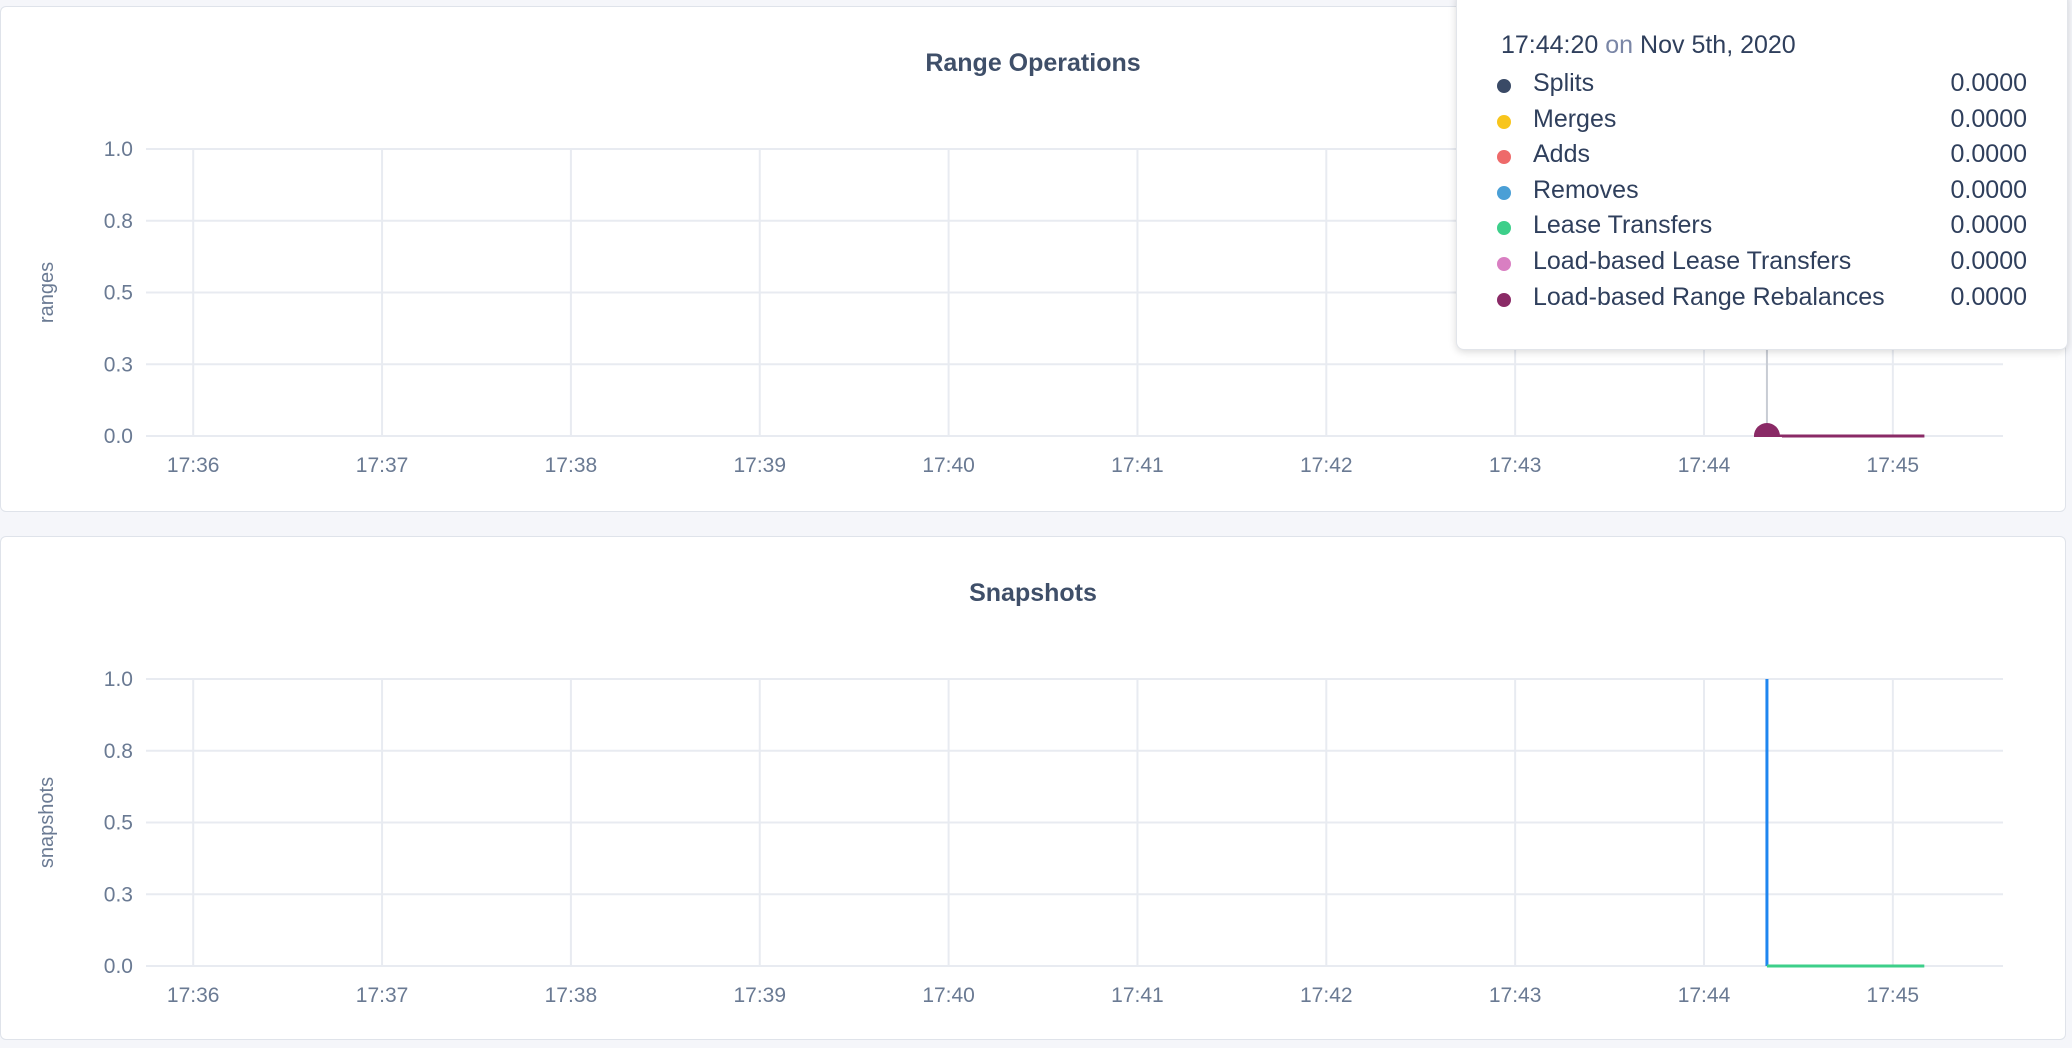 This screenshot has height=1048, width=2072. I want to click on chart-title: Snapshots, so click(1033, 593).